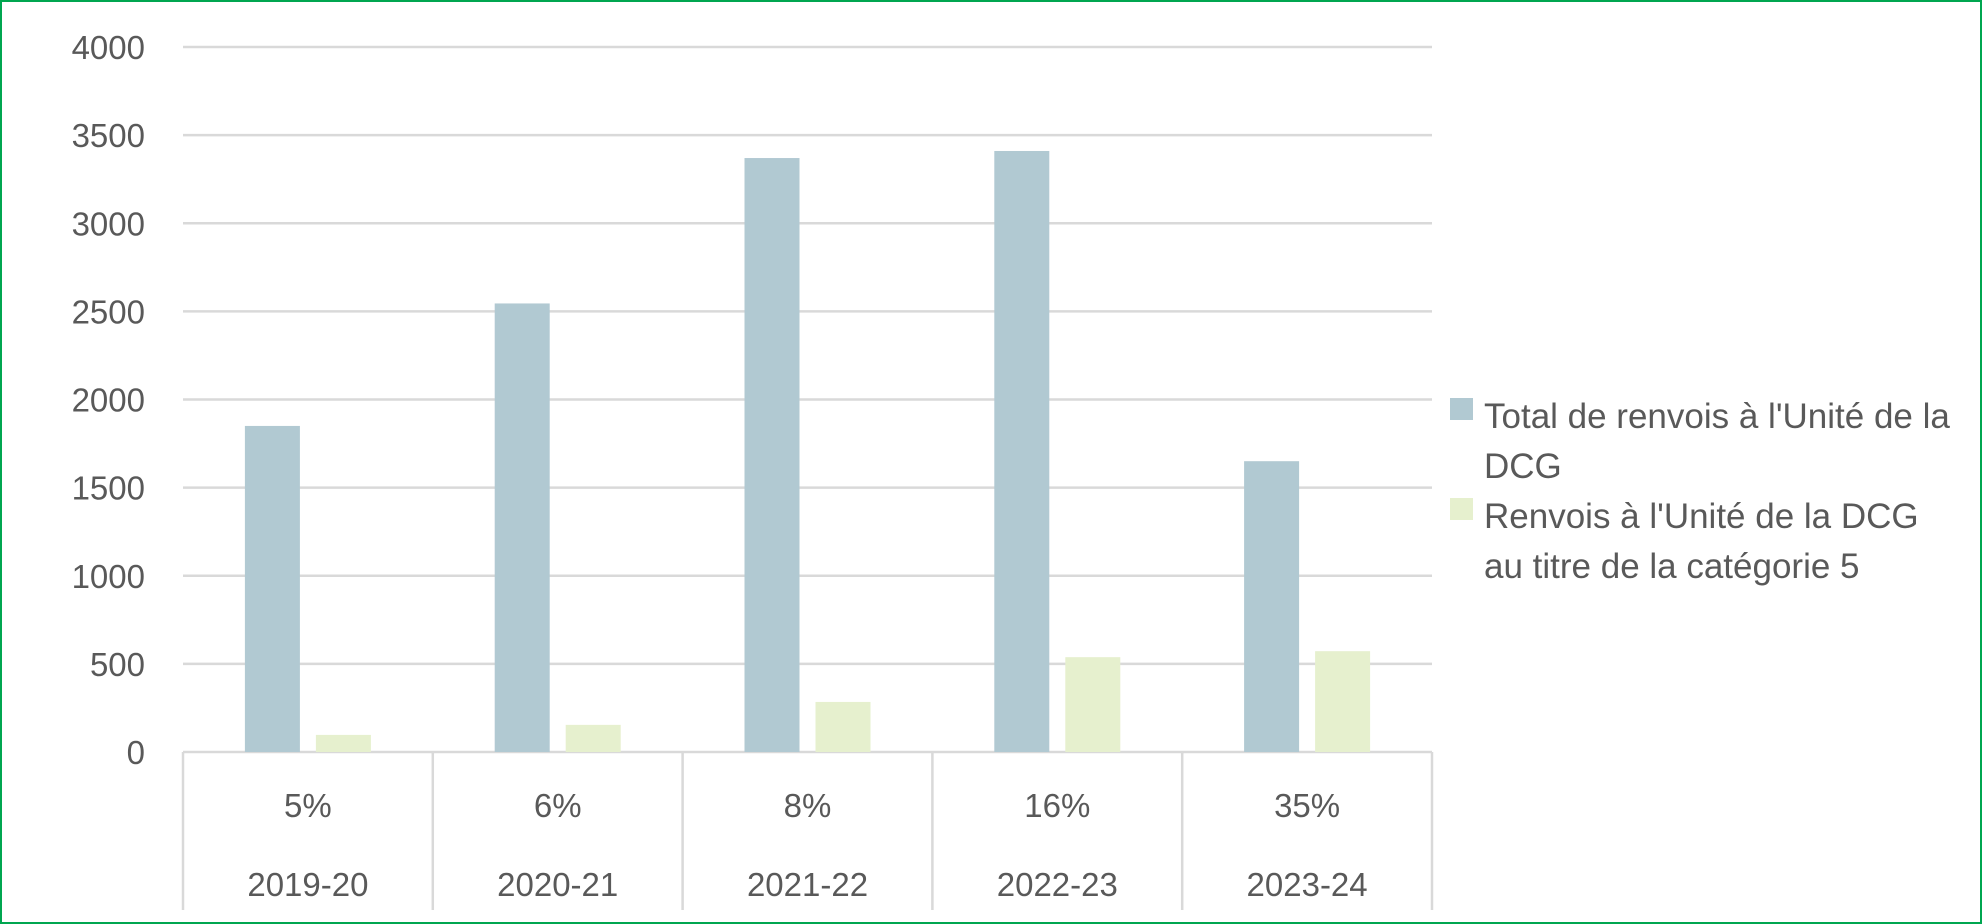 The image size is (1982, 924). I want to click on legend-swatch-total, so click(1461, 409).